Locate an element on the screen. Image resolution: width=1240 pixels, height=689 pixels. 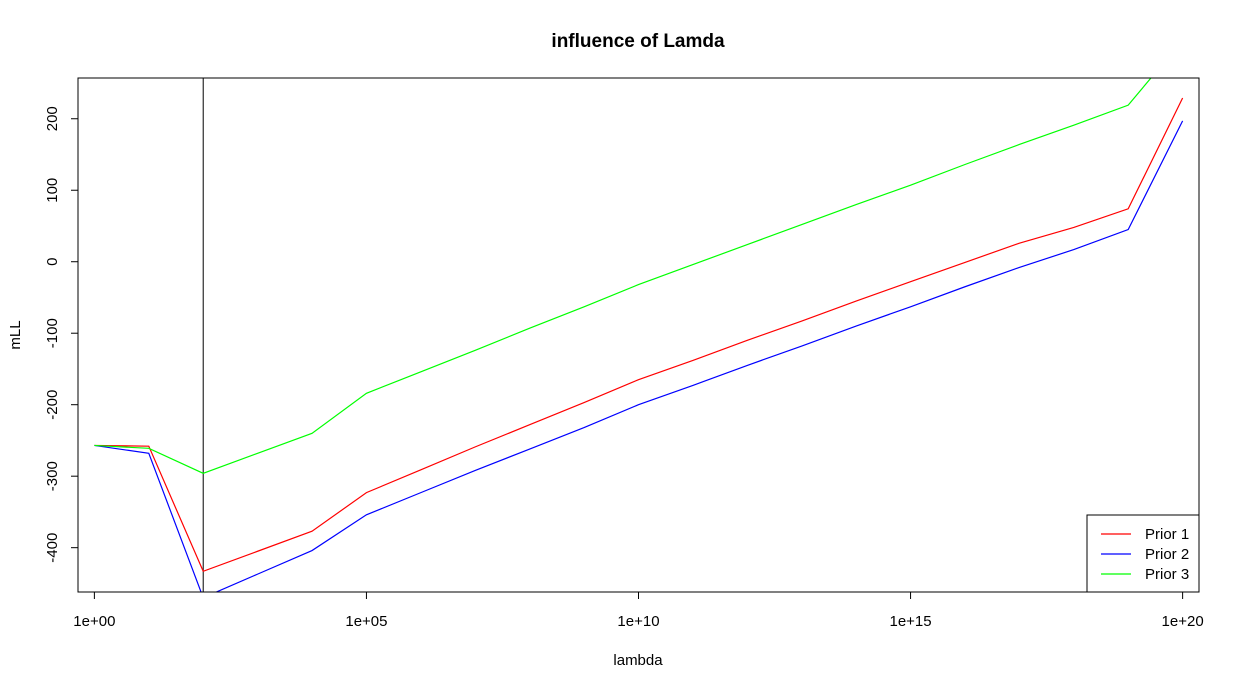
legend-label: Prior 3 is located at coordinates (1167, 574).